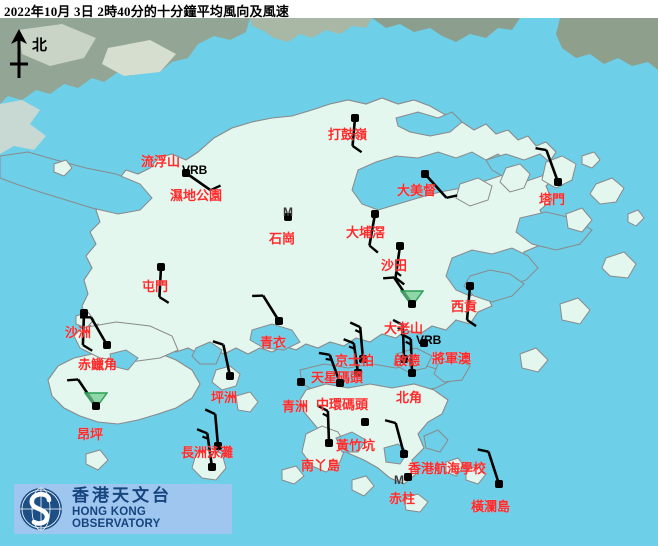 This screenshot has height=546, width=658. Describe the element at coordinates (293, 475) in the screenshot. I see `island-shek-kwu` at that location.